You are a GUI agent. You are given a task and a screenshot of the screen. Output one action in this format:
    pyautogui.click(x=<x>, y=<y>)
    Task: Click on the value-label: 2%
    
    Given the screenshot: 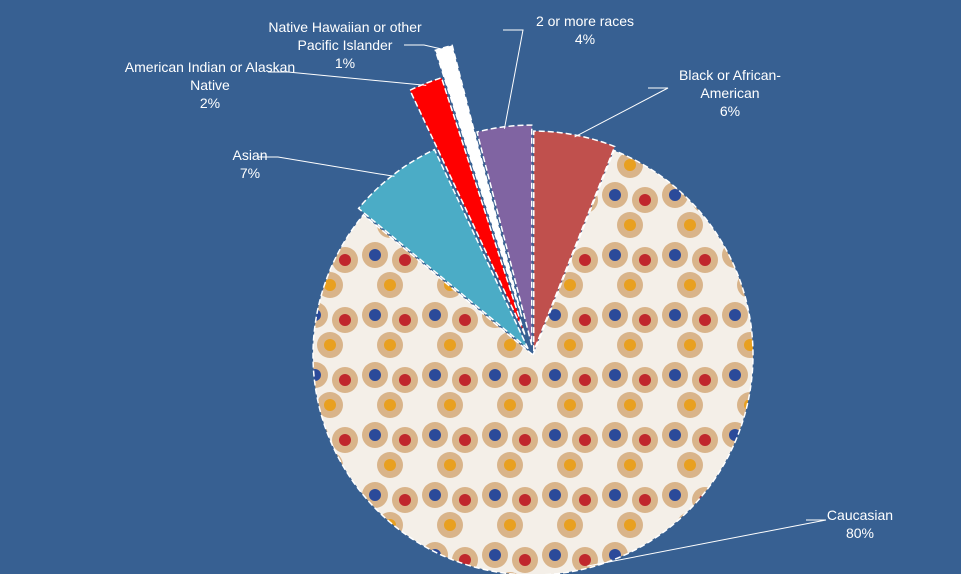 What is the action you would take?
    pyautogui.click(x=210, y=103)
    